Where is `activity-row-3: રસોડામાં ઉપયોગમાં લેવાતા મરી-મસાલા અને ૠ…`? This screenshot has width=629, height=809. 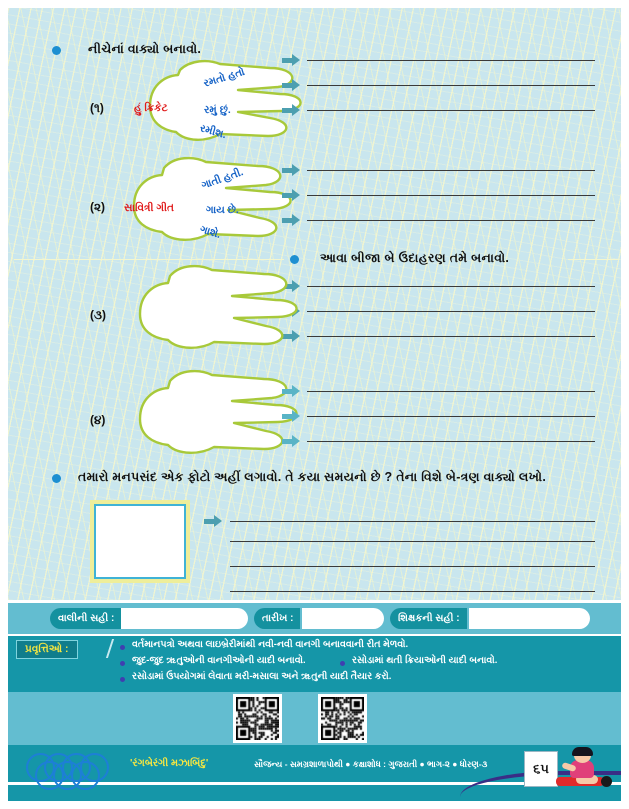 activity-row-3: રસોડામાં ઉપયોગમાં લેવાતા મરી-મસાલા અને ૠ… is located at coordinates (370, 679).